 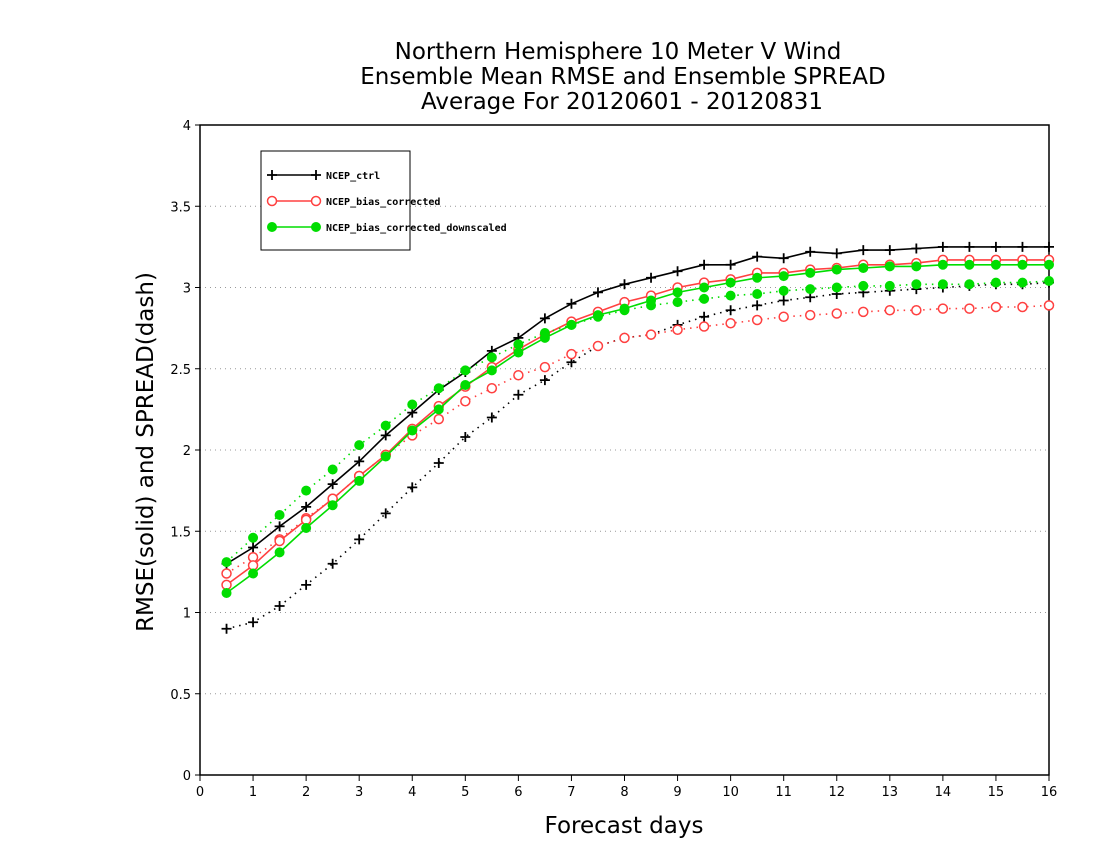 What do you see at coordinates (180, 207) in the screenshot?
I see `y-tick-label: 3.5` at bounding box center [180, 207].